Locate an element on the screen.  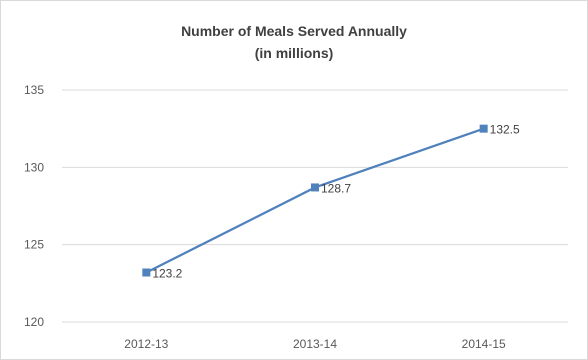
x-tick-label: 2012-13 is located at coordinates (146, 344).